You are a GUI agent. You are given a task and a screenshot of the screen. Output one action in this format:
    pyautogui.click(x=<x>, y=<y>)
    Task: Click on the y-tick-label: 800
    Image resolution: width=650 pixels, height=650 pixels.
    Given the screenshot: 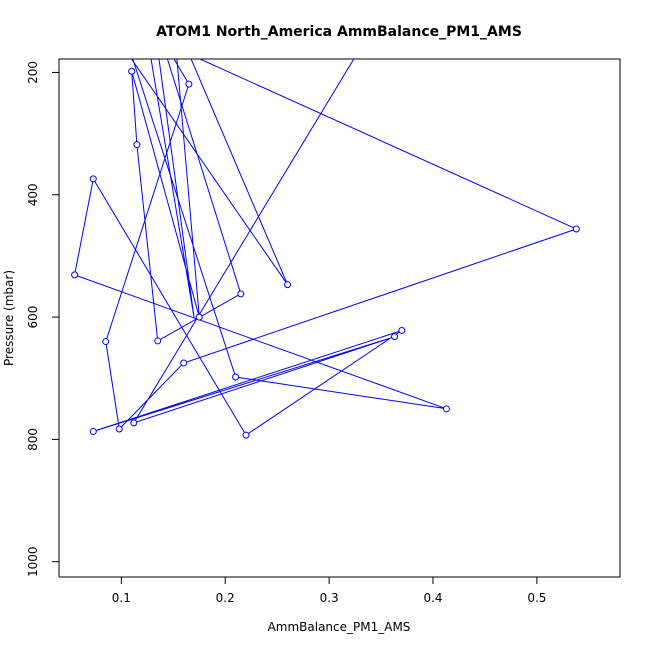 What is the action you would take?
    pyautogui.click(x=33, y=439)
    